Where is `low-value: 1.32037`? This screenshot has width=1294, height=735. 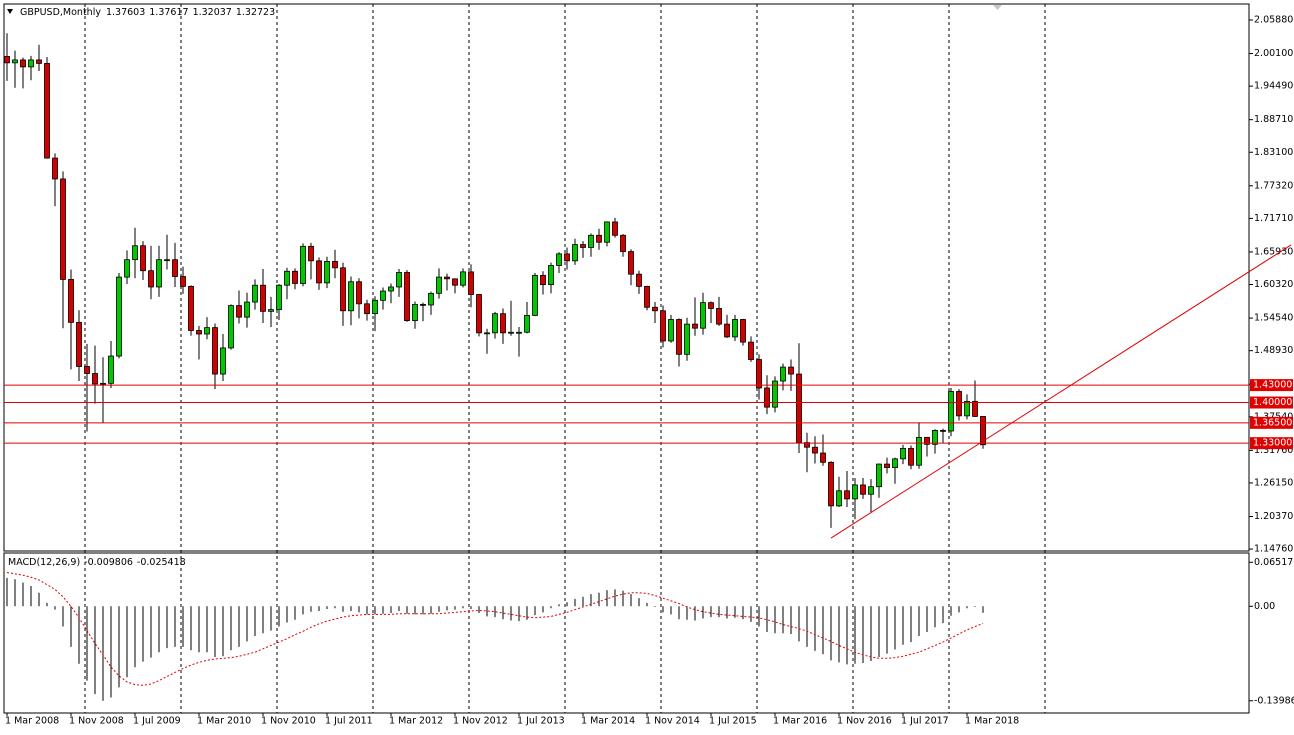 low-value: 1.32037 is located at coordinates (212, 12).